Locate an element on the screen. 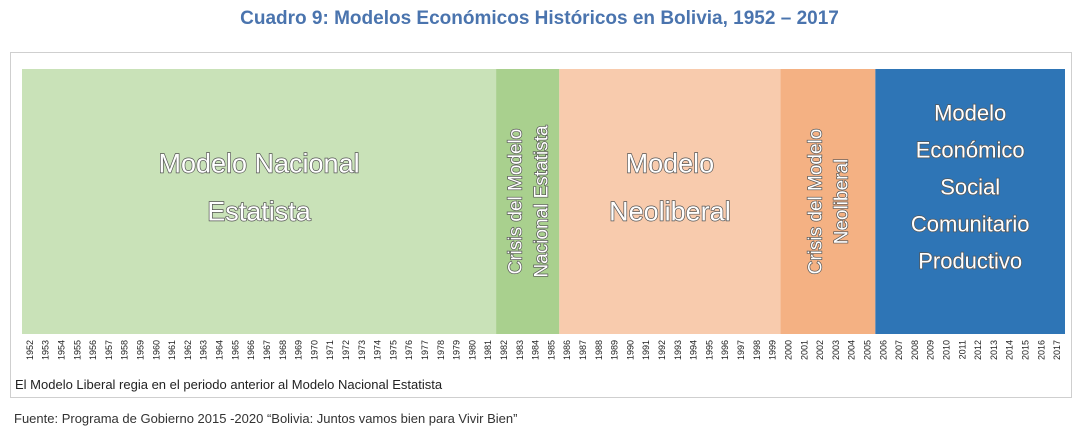  year-tick-1963: 1963 is located at coordinates (204, 350).